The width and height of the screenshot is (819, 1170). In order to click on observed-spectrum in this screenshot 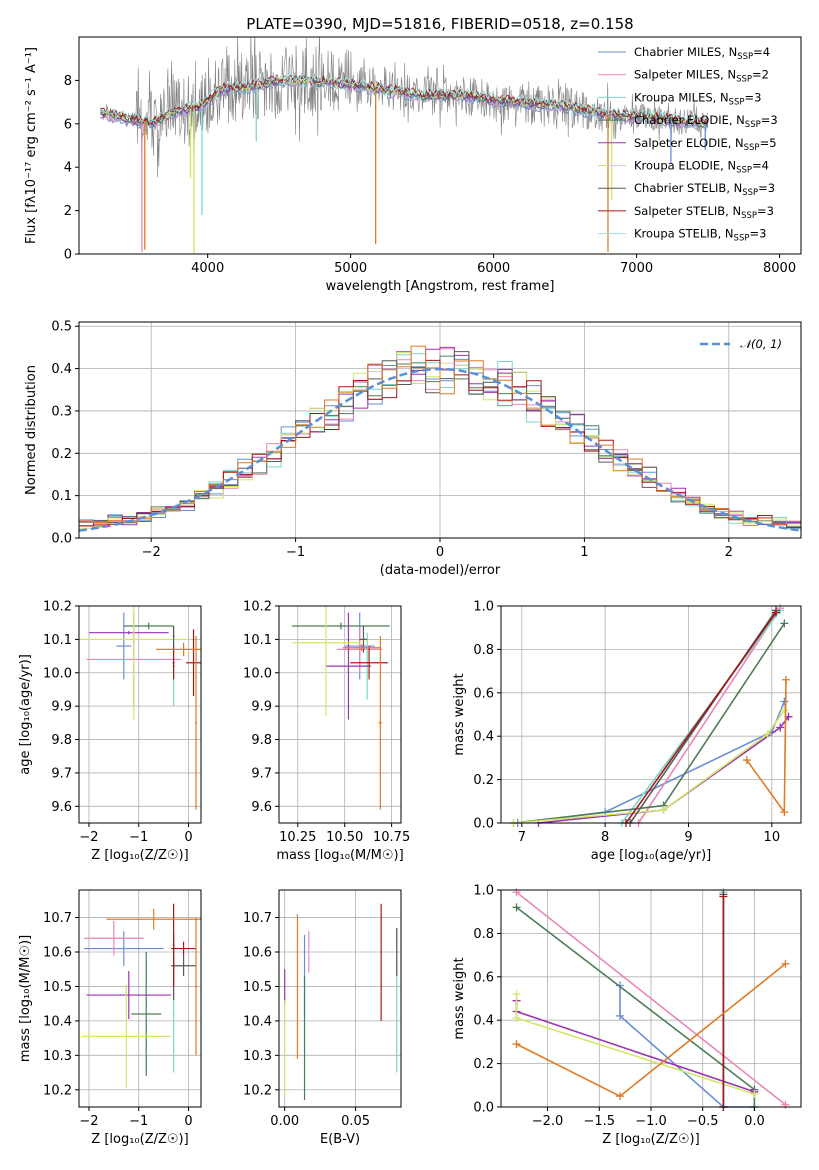, I will do `click(404, 107)`.